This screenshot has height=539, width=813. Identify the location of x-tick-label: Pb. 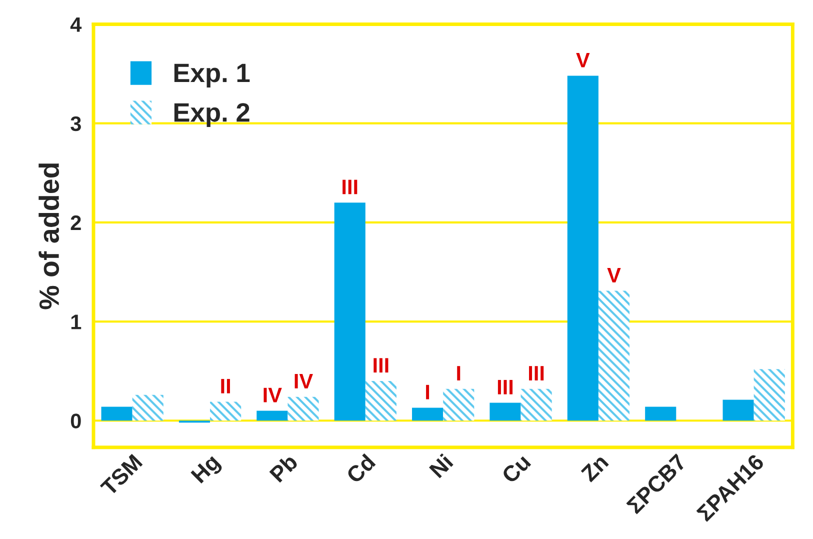
(283, 467).